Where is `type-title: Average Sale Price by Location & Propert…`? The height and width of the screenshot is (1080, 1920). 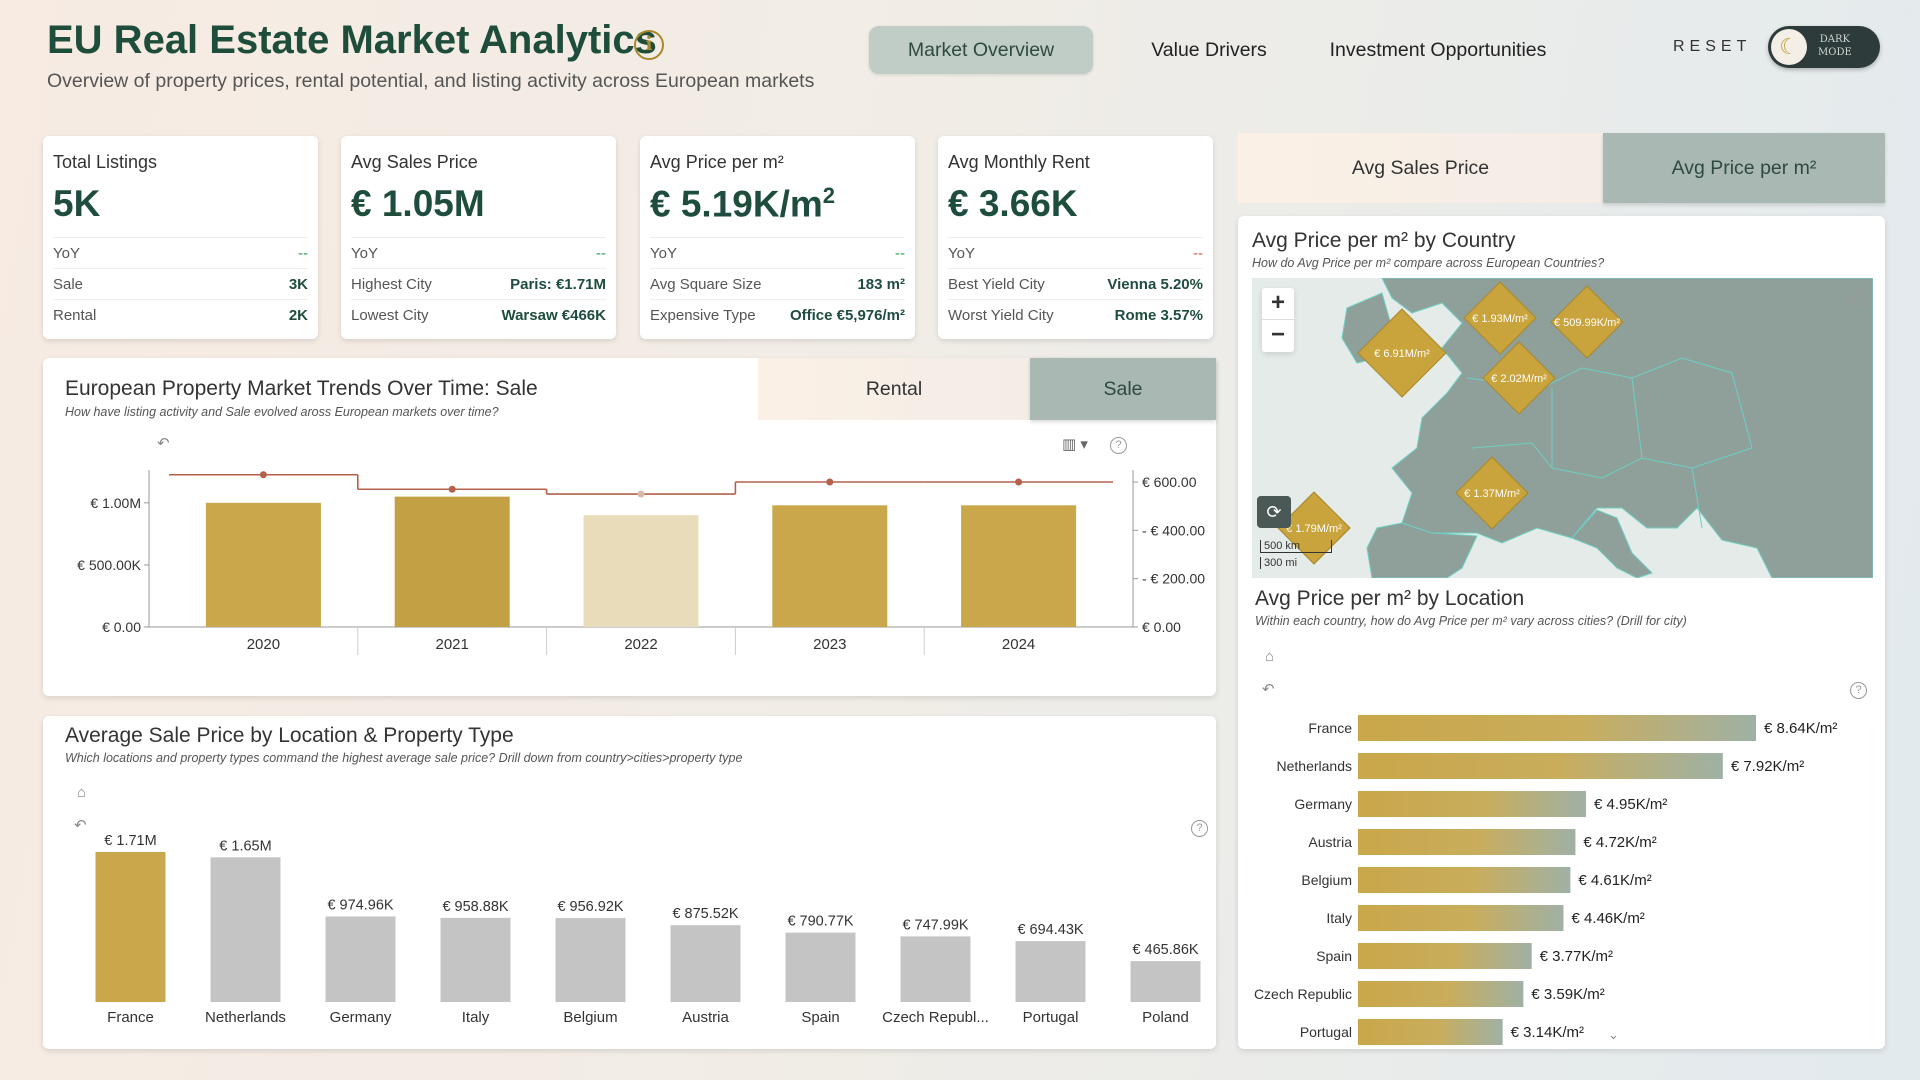
type-title: Average Sale Price by Location & Propert… is located at coordinates (289, 735).